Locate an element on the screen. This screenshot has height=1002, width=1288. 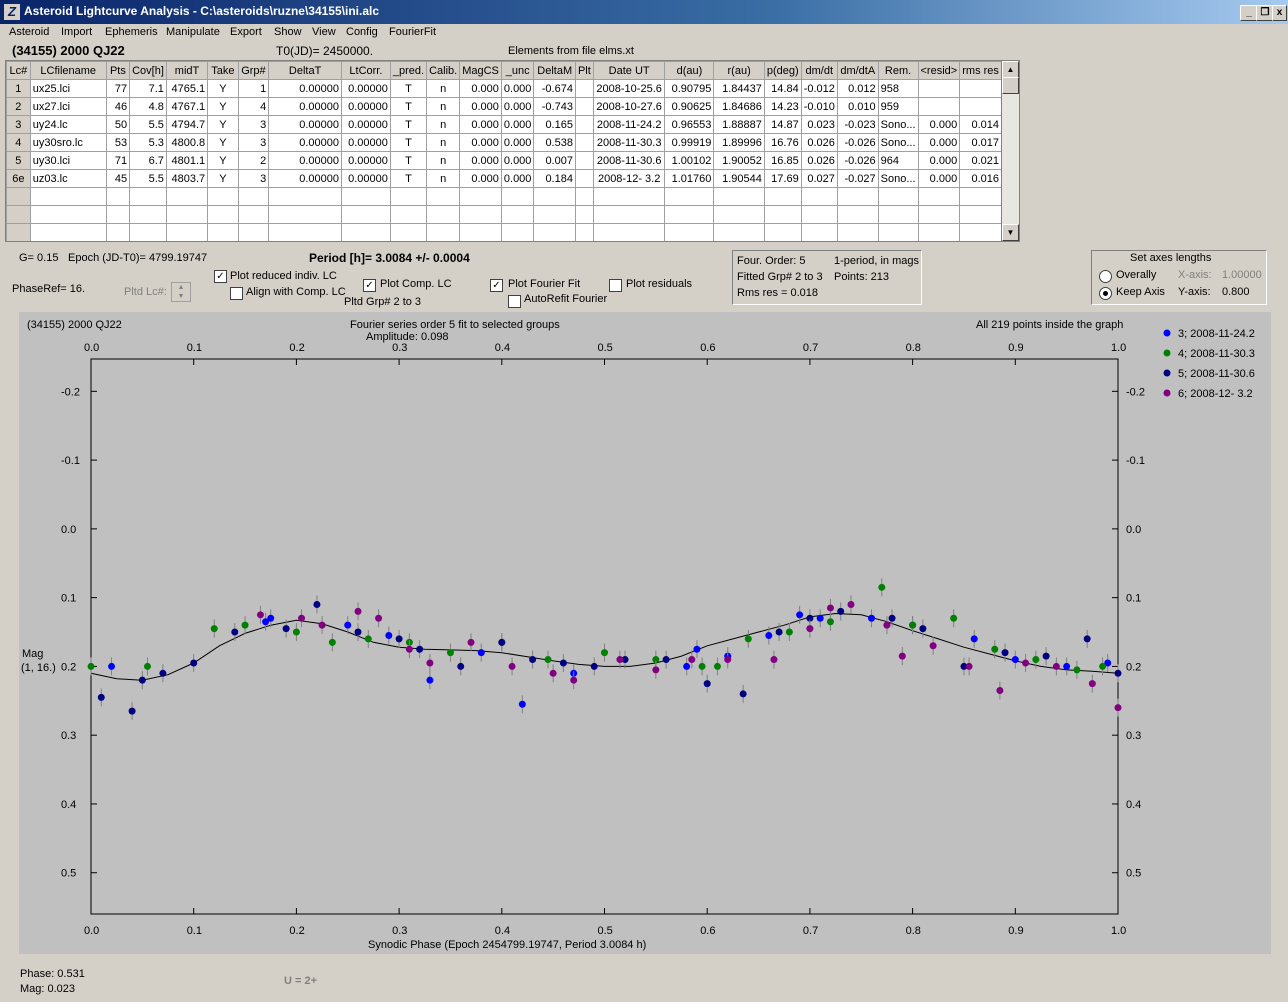
table-cell: 2008-10-27.6 is located at coordinates (629, 106).